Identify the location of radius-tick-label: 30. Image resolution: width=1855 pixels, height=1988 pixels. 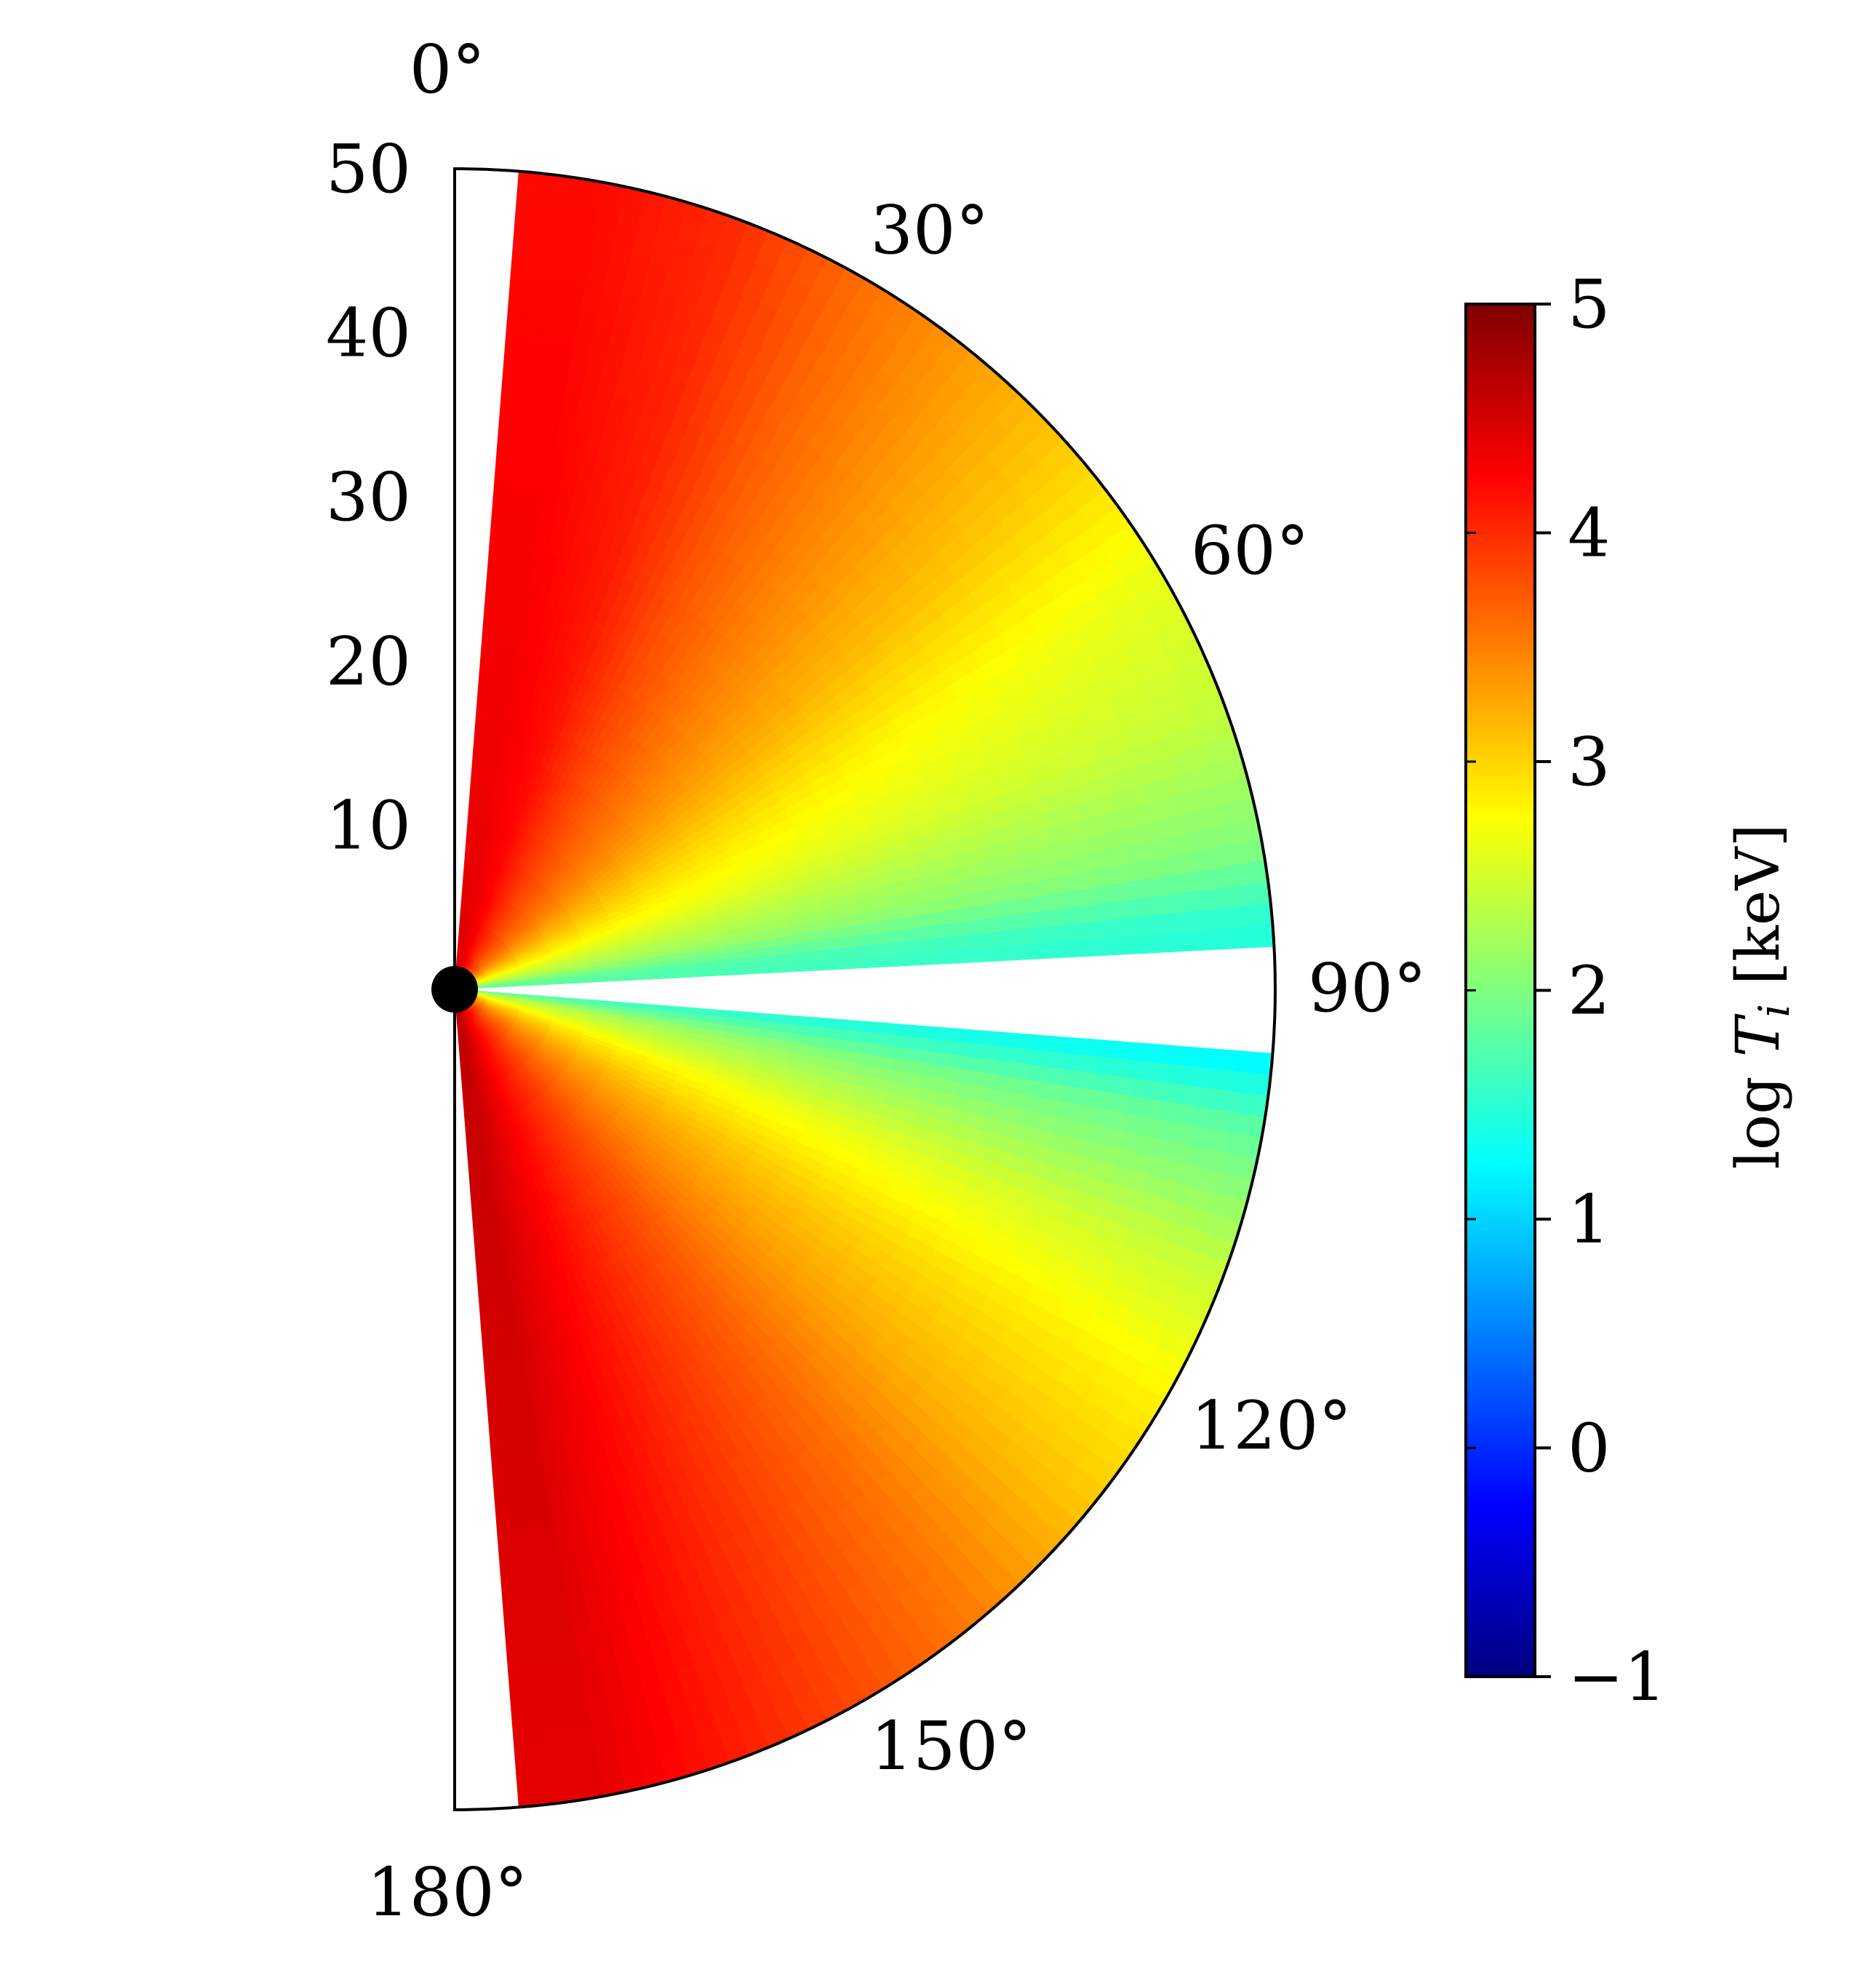
(368, 497).